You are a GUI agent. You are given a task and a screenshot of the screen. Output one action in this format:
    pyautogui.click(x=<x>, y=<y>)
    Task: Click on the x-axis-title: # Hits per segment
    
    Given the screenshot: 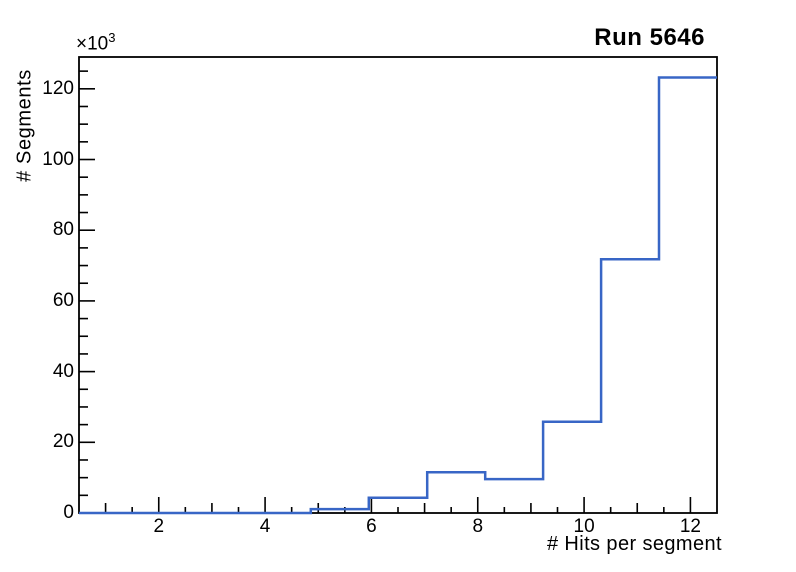 What is the action you would take?
    pyautogui.click(x=634, y=544)
    